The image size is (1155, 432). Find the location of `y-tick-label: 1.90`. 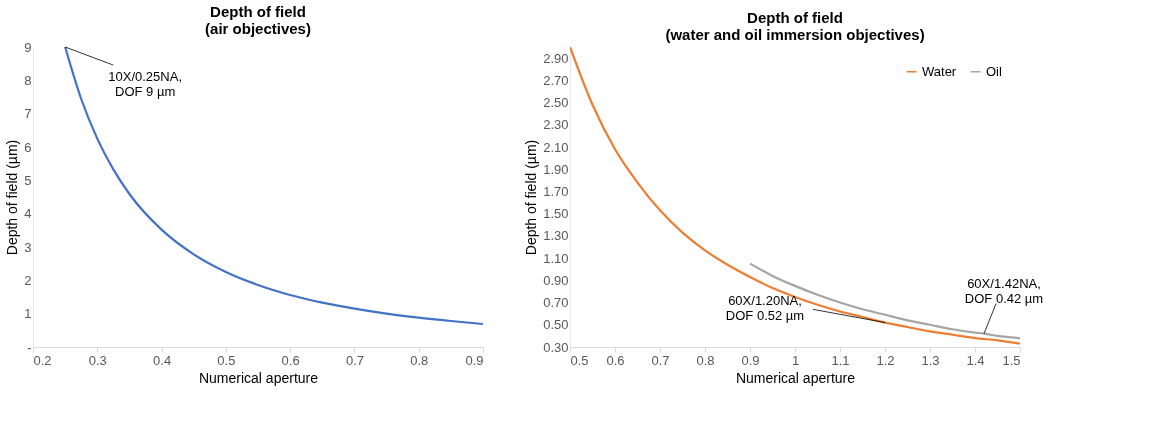

y-tick-label: 1.90 is located at coordinates (556, 169).